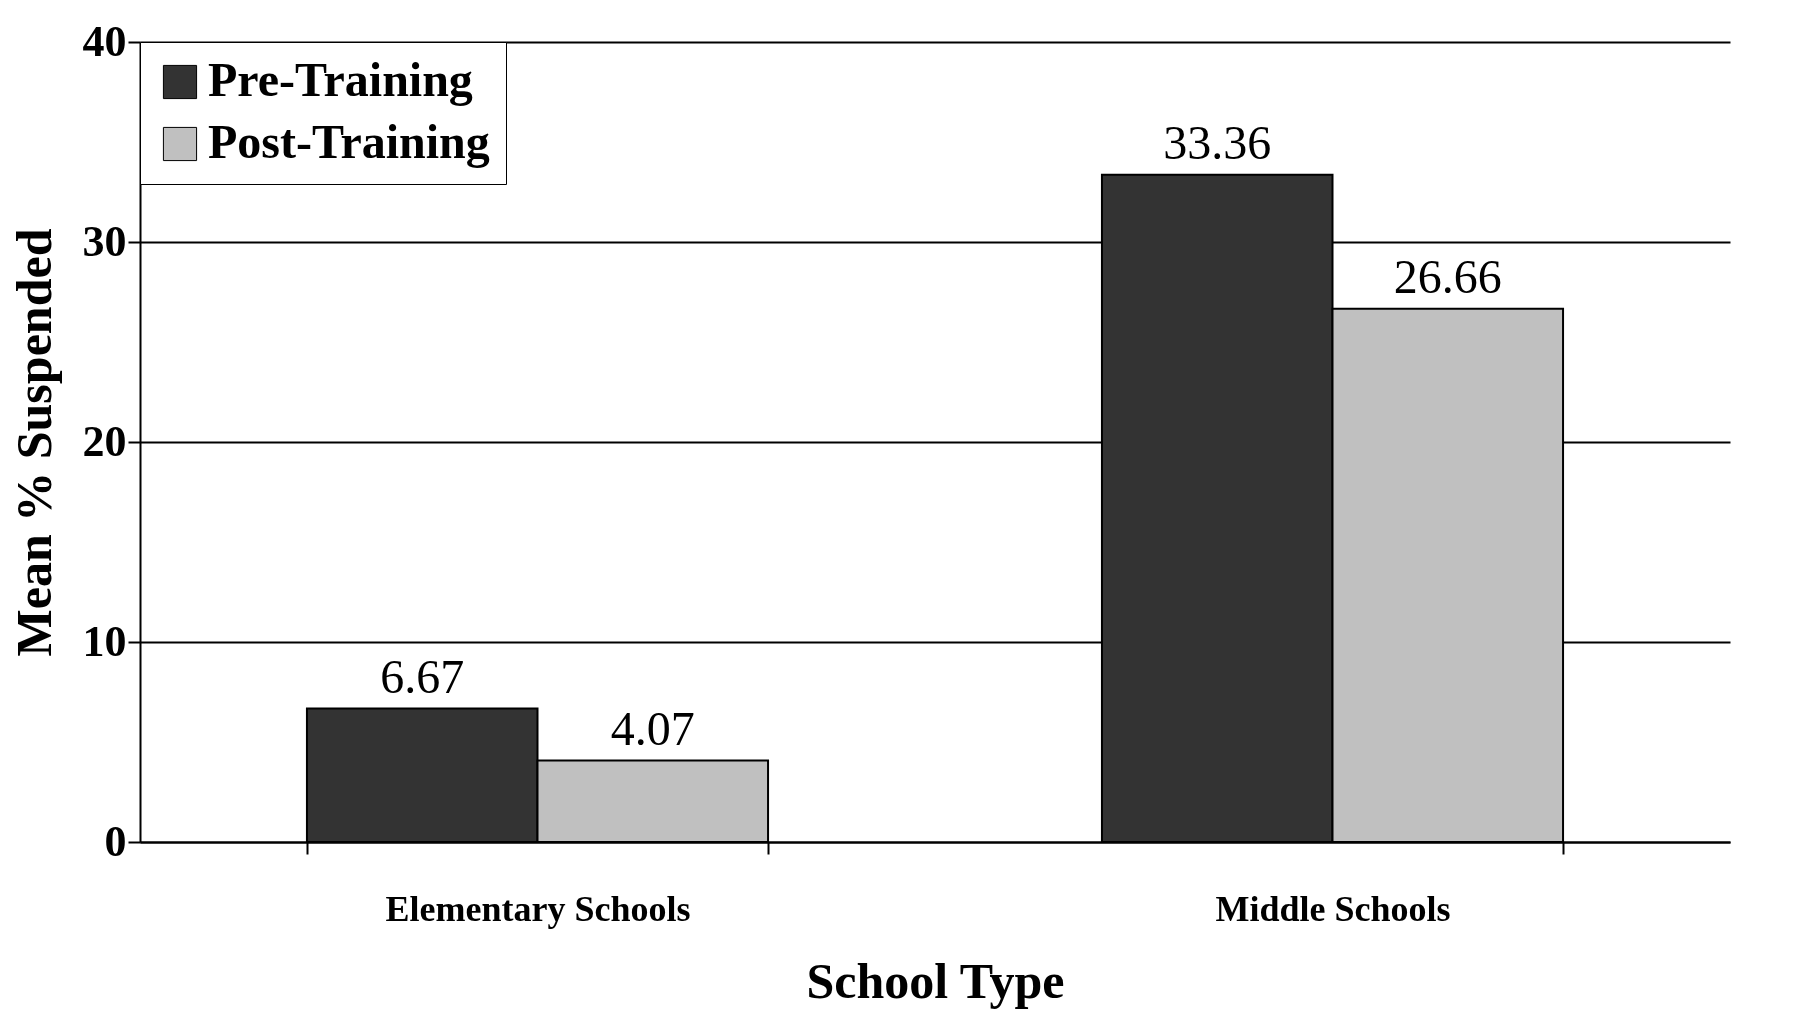 The width and height of the screenshot is (1800, 1018). I want to click on y-tick-label: 20, so click(104, 441).